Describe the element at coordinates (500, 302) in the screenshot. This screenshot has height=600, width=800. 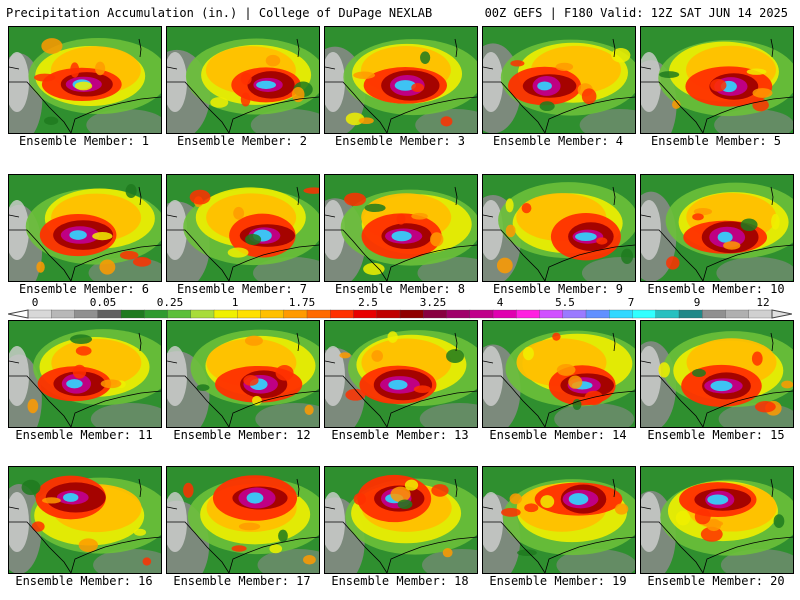
I see `colorbar-tick-label: 4` at that location.